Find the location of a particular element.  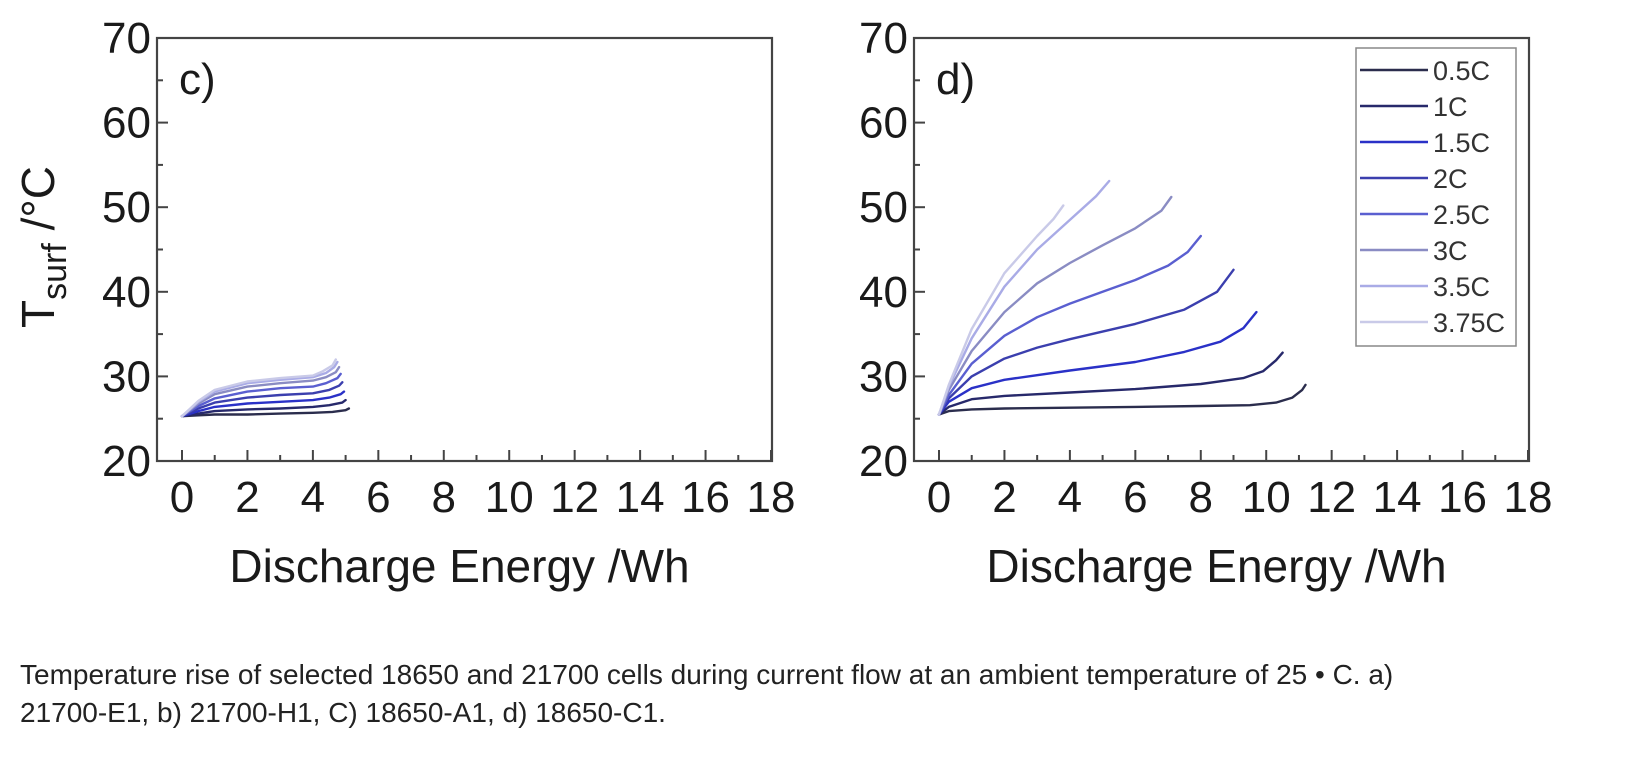

panel-c-x-tick-label: 0 is located at coordinates (182, 497).